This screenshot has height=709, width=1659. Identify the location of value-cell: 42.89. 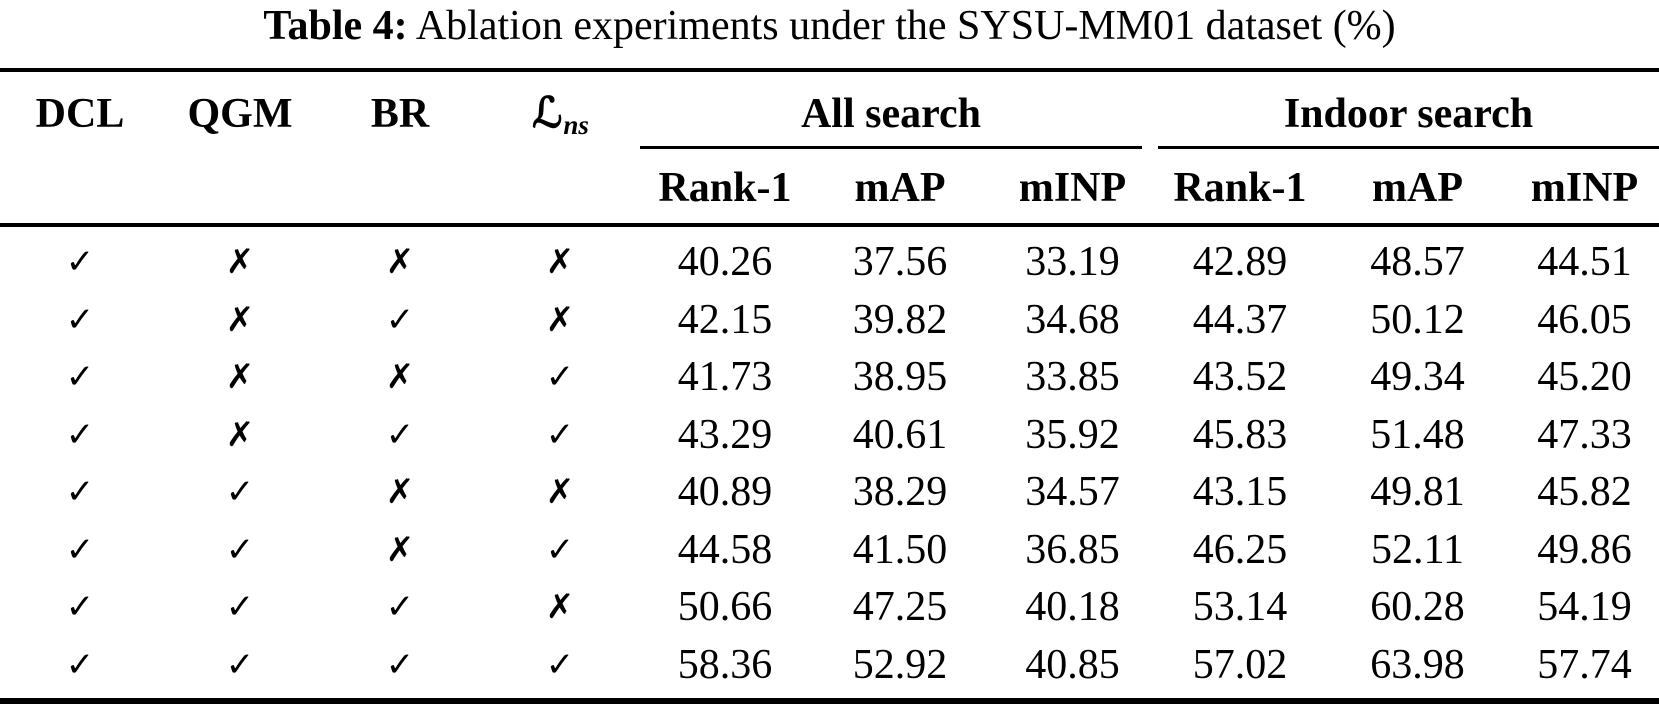
(1240, 262).